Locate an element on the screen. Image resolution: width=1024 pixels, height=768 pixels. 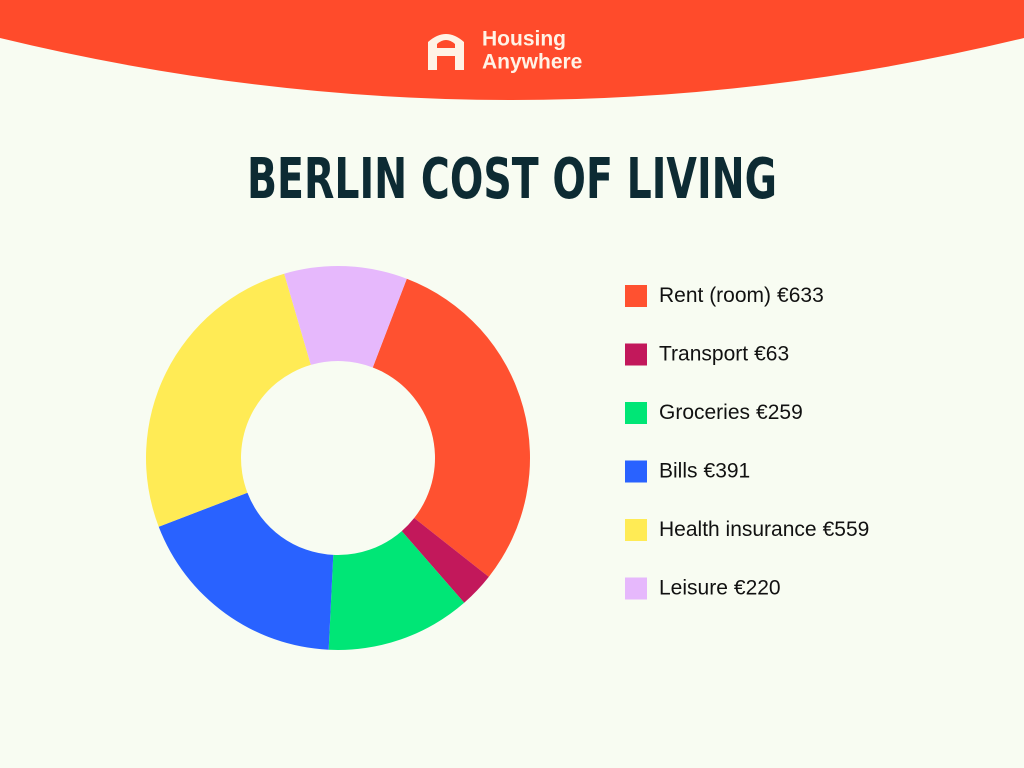
legend-label: Groceries €259 is located at coordinates (731, 412).